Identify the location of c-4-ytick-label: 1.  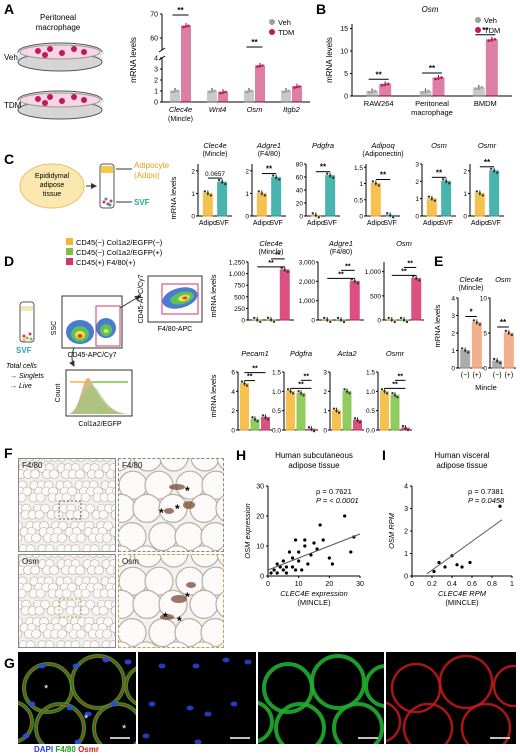
(417, 199).